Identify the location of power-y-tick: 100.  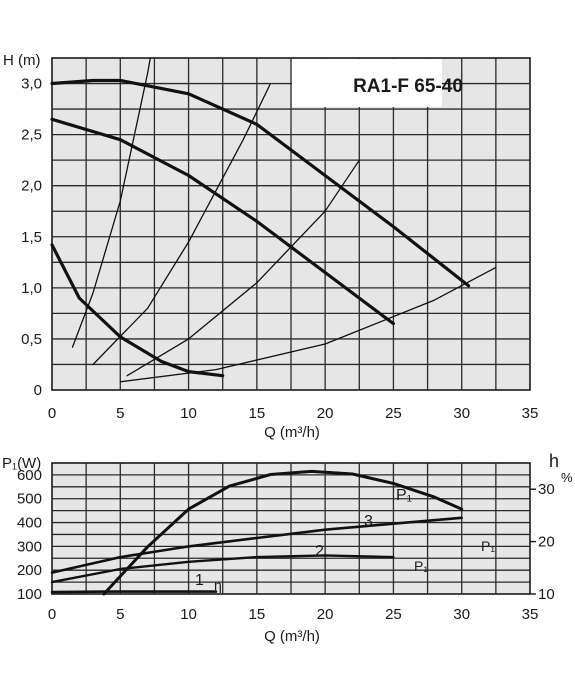
(29, 594).